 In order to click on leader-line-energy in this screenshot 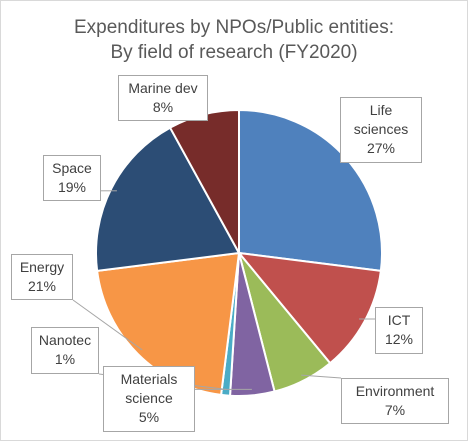, I will do `click(107, 325)`.